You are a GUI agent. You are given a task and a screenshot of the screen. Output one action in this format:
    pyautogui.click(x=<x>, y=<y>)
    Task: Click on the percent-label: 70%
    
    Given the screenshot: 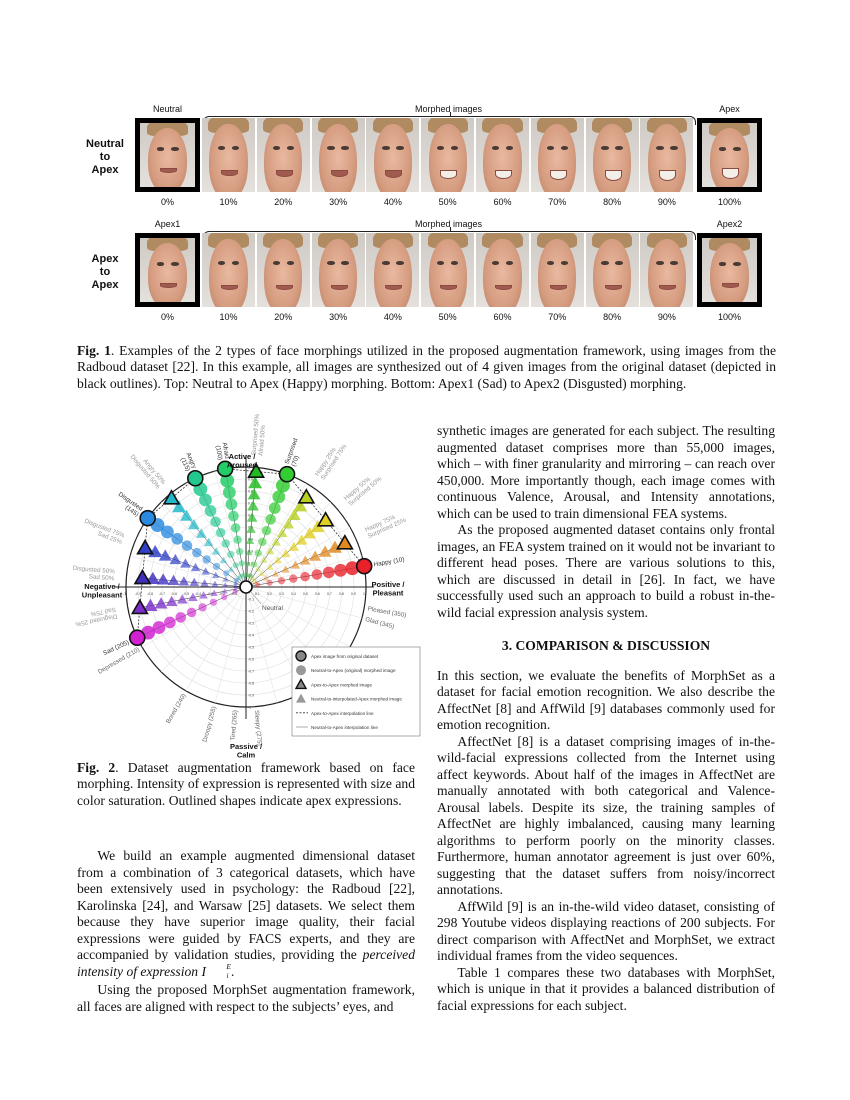 What is the action you would take?
    pyautogui.click(x=557, y=202)
    